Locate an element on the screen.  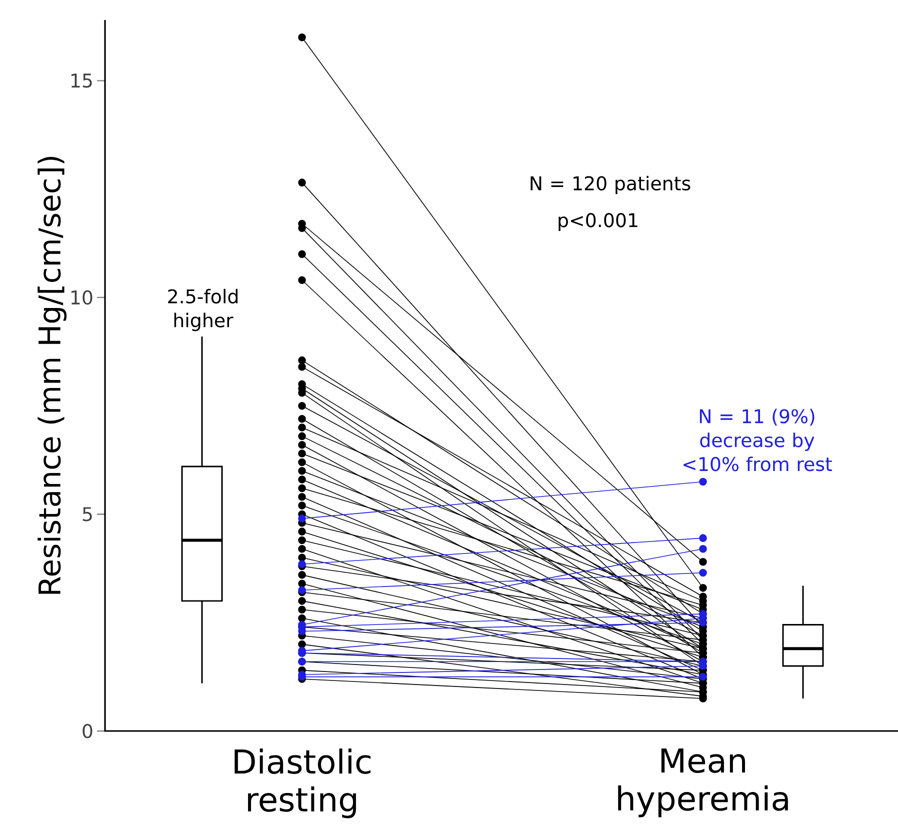
x-tick-label: Mean hyperemia is located at coordinates (703, 783).